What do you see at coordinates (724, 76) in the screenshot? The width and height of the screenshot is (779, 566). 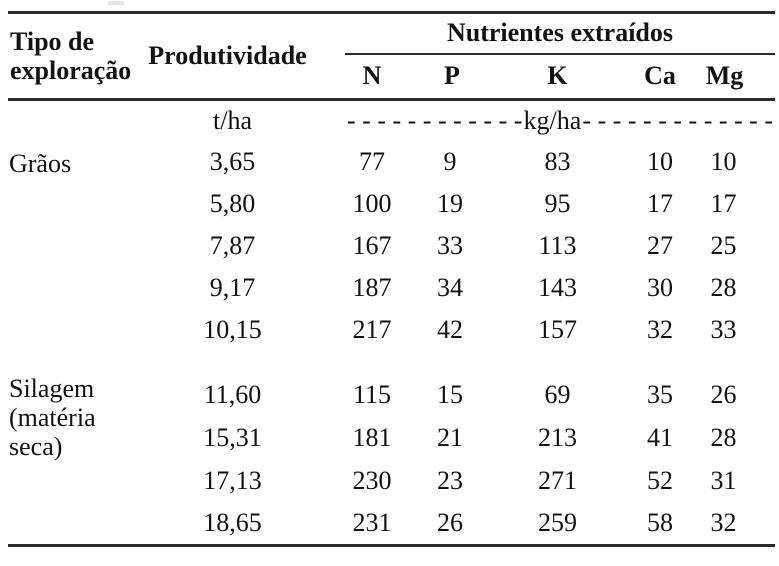 I see `header-col-mg: Mg` at bounding box center [724, 76].